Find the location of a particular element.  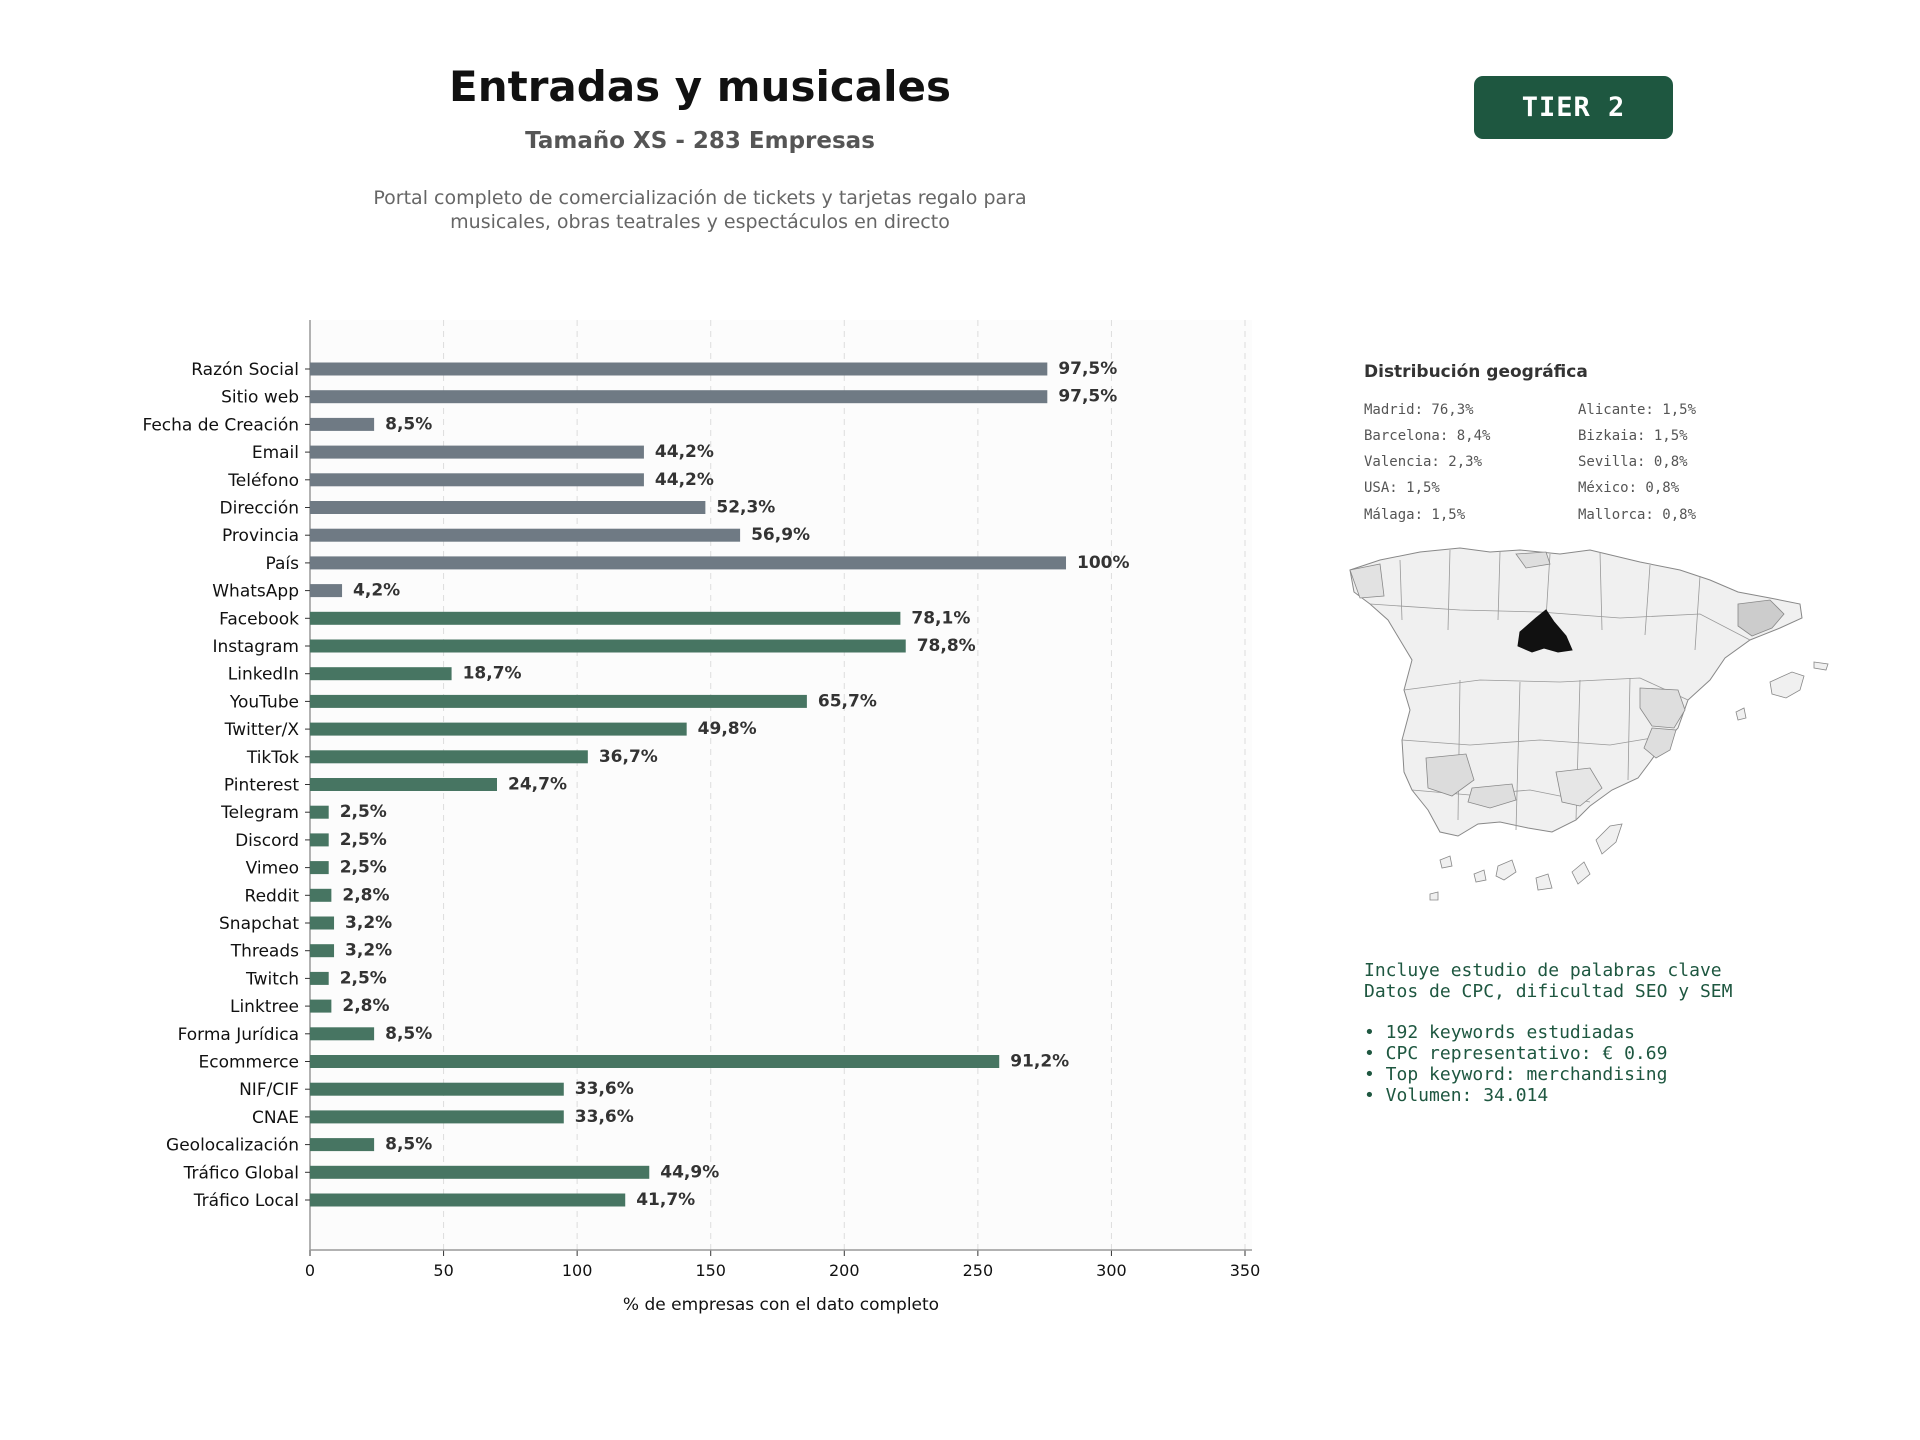

geo-title: Distribución geográfica is located at coordinates (1476, 372).